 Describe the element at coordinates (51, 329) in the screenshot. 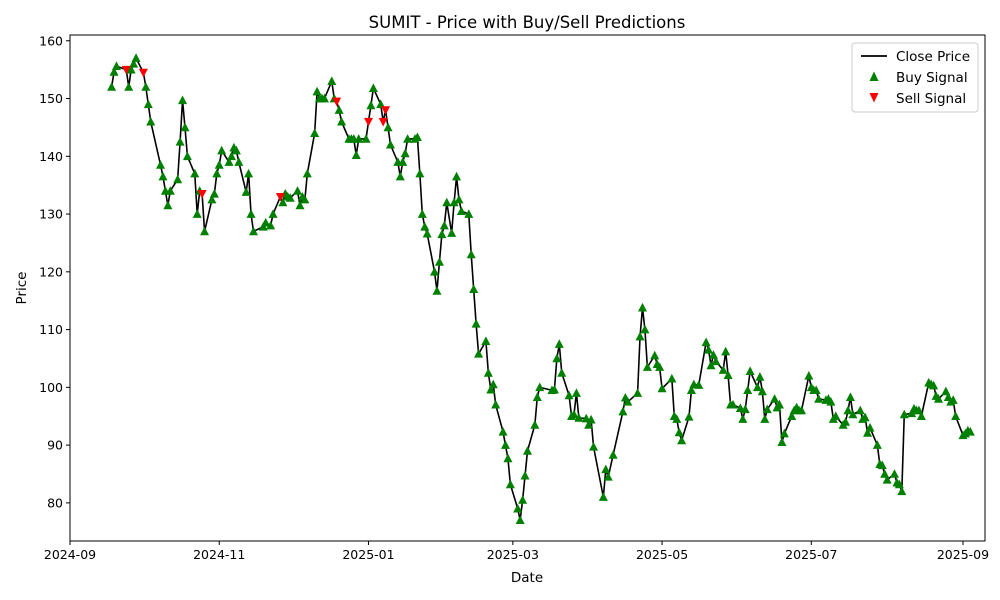

I see `y-tick-label: 110` at that location.